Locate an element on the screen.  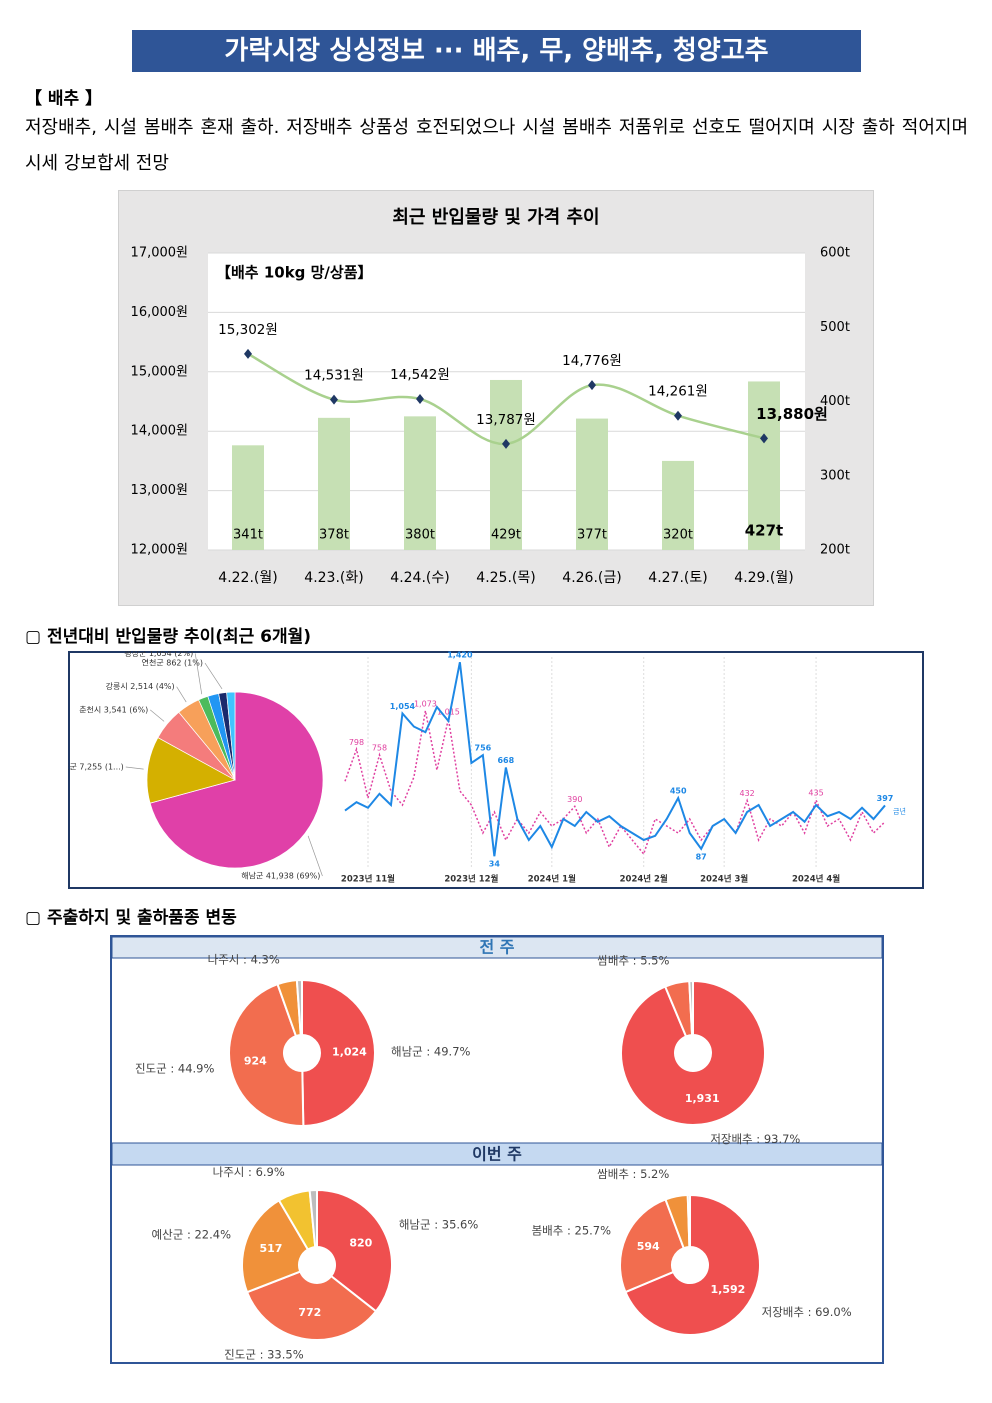
y-tick-label: 14,000원 is located at coordinates (159, 431).